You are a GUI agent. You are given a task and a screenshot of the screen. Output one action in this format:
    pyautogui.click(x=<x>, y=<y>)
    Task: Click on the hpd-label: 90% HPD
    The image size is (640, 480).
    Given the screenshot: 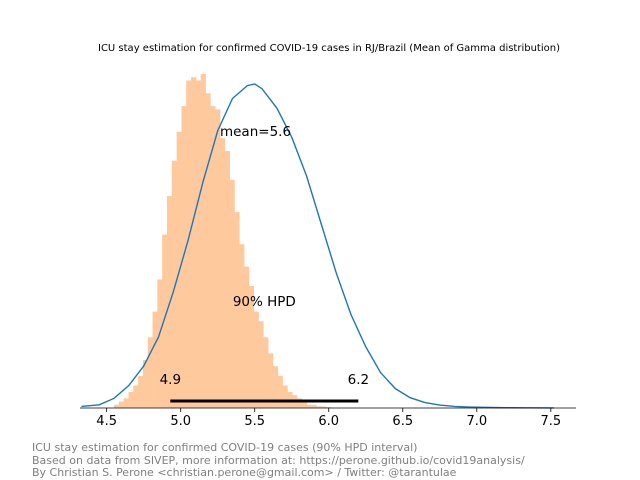 What is the action you would take?
    pyautogui.click(x=264, y=302)
    